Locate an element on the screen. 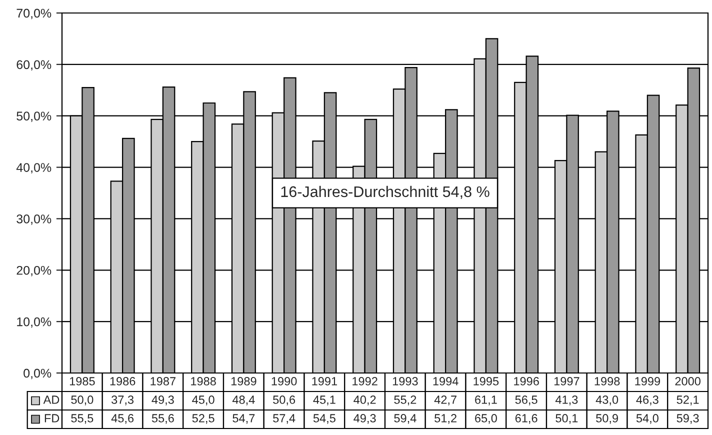  data-label: 50,6 is located at coordinates (284, 401).